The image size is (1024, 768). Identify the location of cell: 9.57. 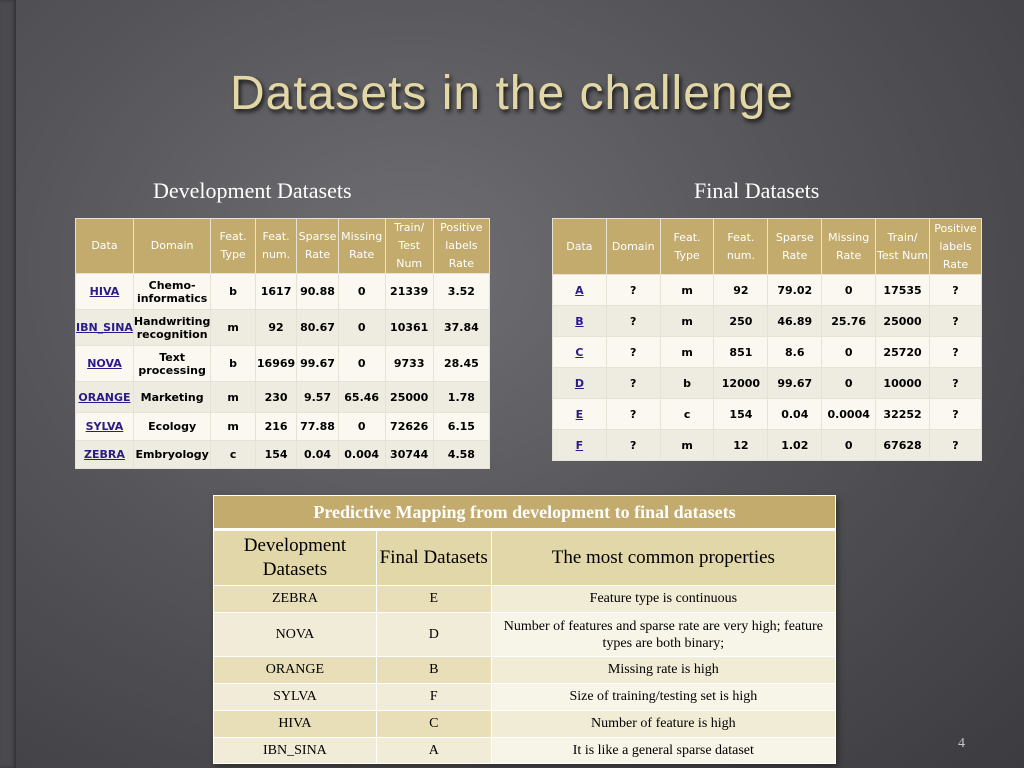
(317, 397).